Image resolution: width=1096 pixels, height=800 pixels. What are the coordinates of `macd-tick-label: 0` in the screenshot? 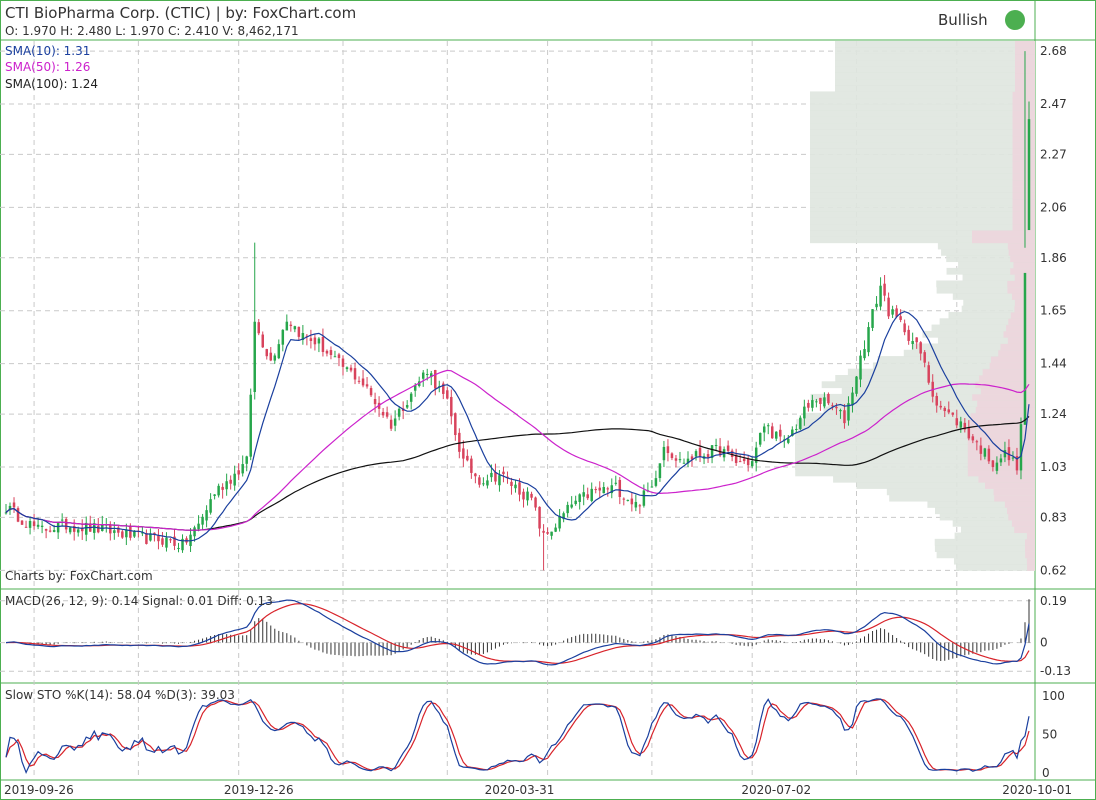 It's located at (1044, 643).